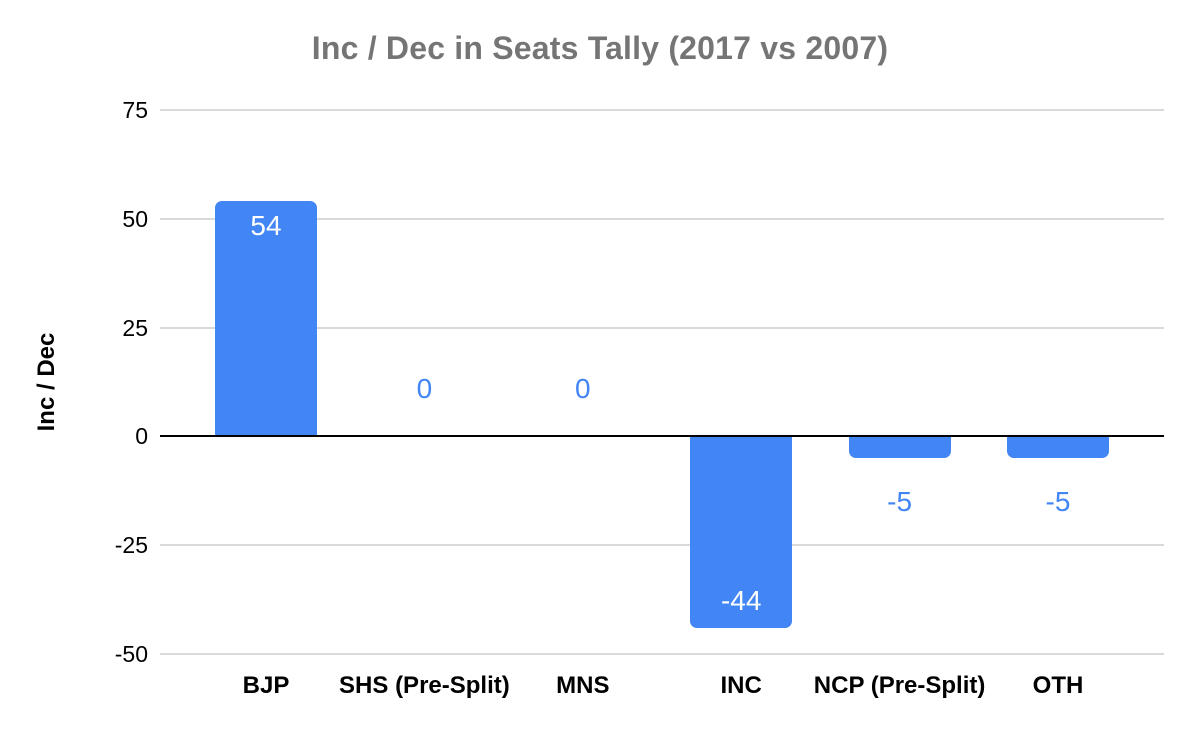 Image resolution: width=1200 pixels, height=738 pixels. What do you see at coordinates (135, 110) in the screenshot?
I see `y-tick-label: 75` at bounding box center [135, 110].